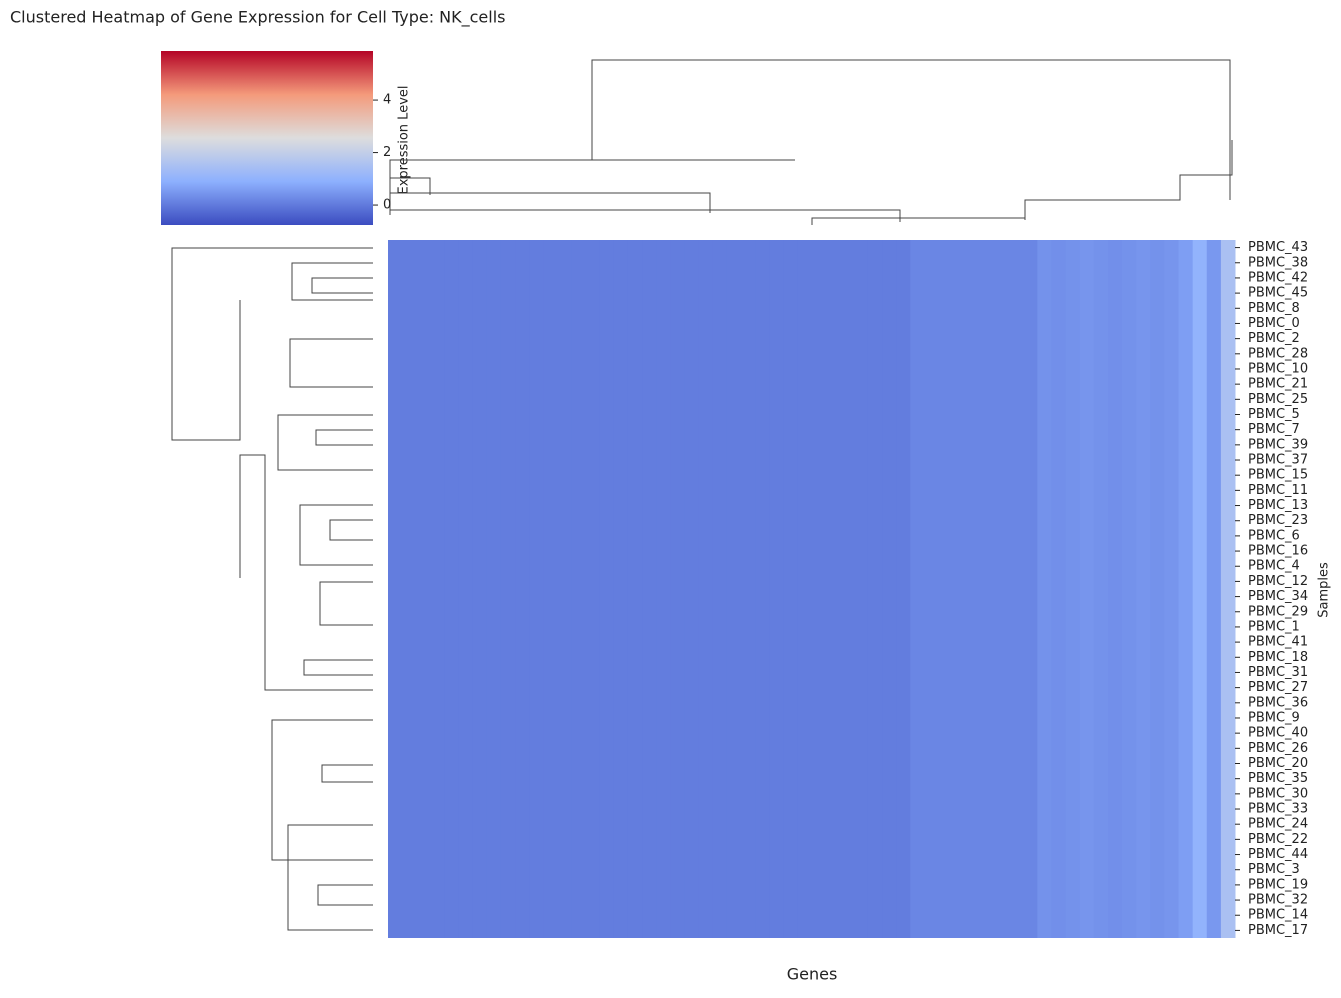 The height and width of the screenshot is (998, 1341). What do you see at coordinates (1278, 793) in the screenshot?
I see `row-label: PBMC_30` at bounding box center [1278, 793].